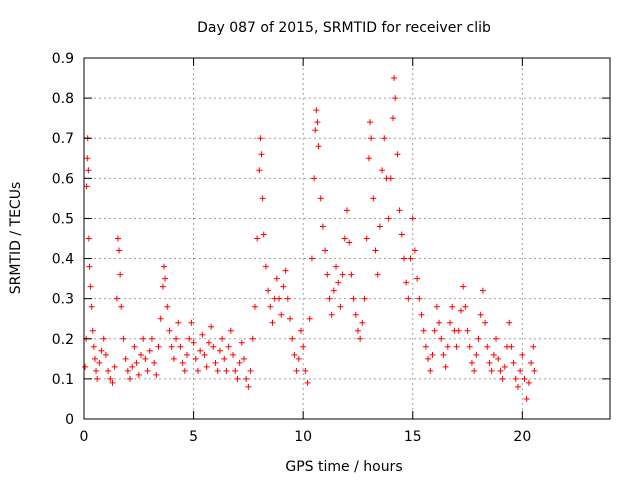 This screenshot has height=480, width=640. I want to click on y-tick-label: 0.4, so click(63, 260).